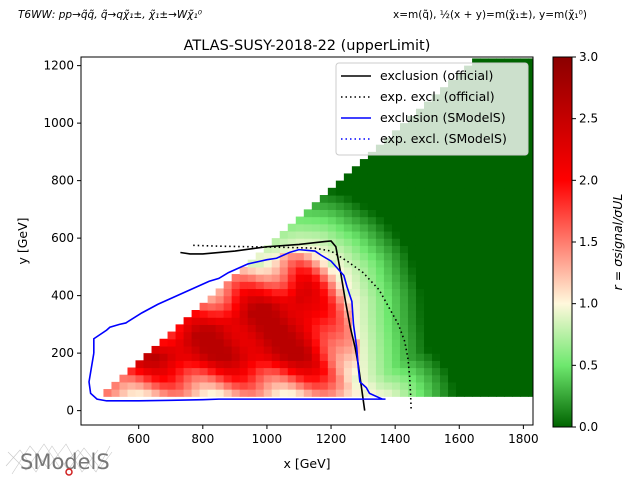  Describe the element at coordinates (588, 304) in the screenshot. I see `colorbar-tick-label: 1.0` at that location.